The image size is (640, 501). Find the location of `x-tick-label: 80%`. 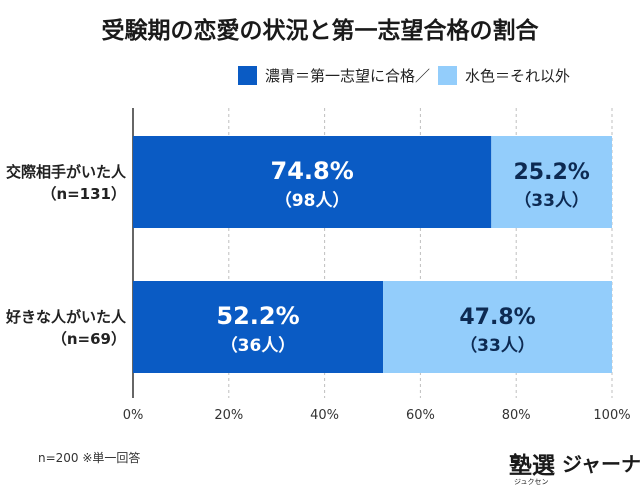

x-tick-label: 80% is located at coordinates (516, 415).